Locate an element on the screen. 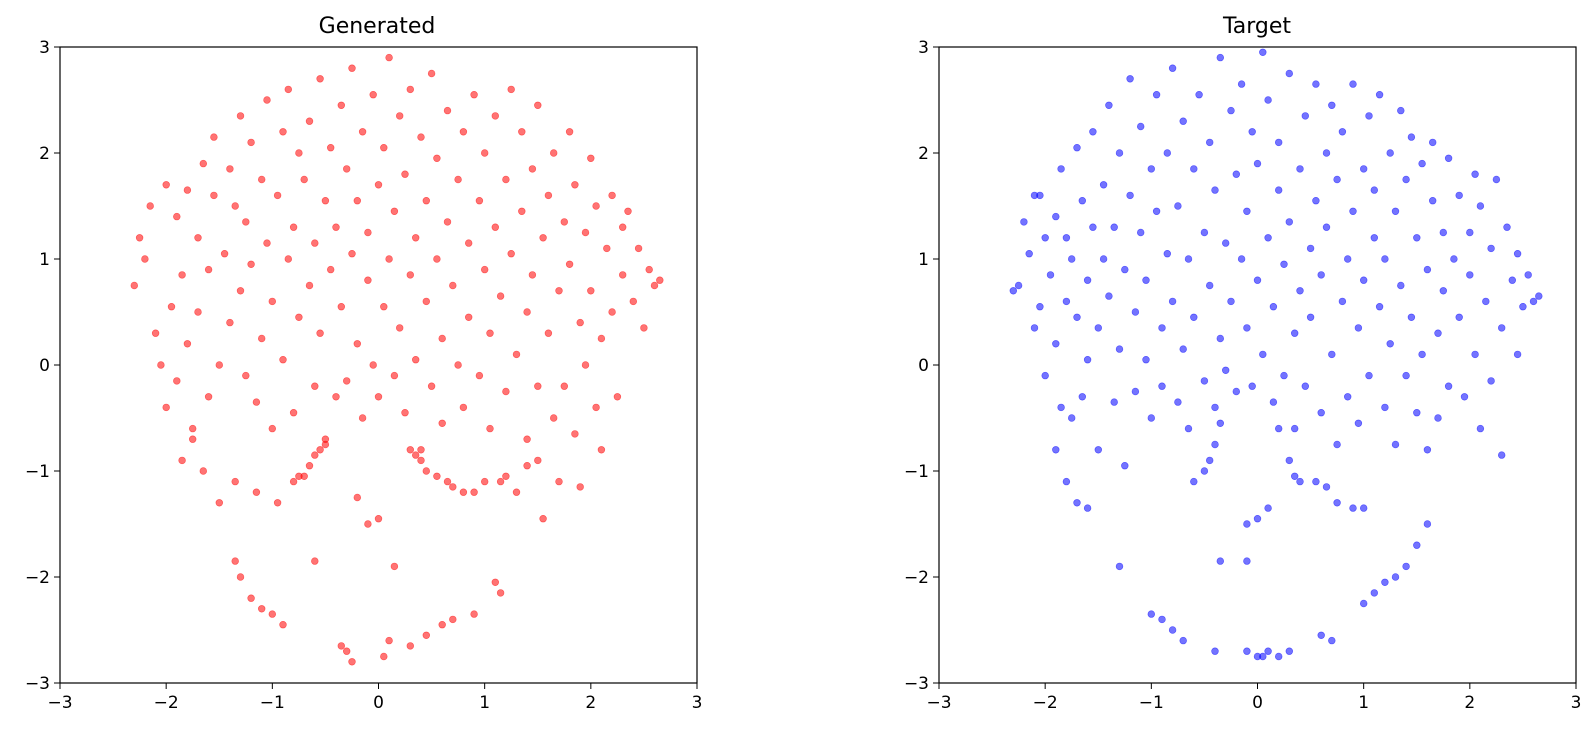 This screenshot has height=732, width=1595. x-axis: −3 −2 −1 0 1 2 3 is located at coordinates (374, 698).